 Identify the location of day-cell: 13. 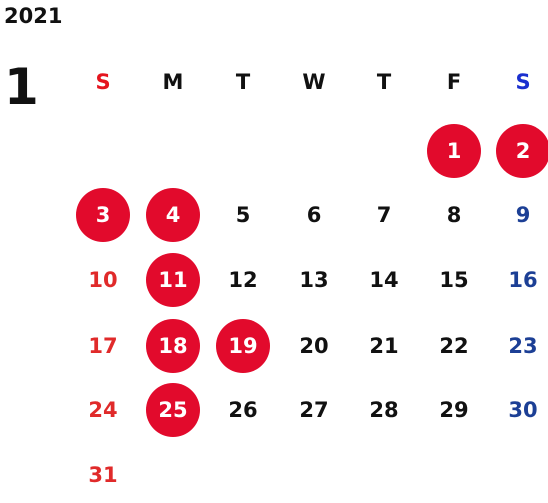
(314, 280).